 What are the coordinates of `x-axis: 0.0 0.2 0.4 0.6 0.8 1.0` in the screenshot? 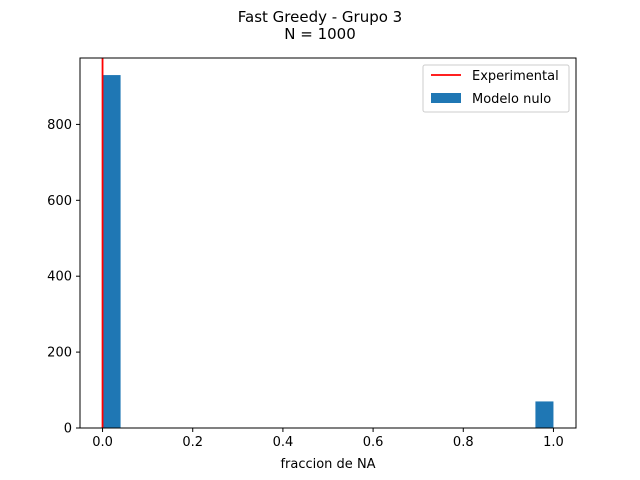 It's located at (328, 439).